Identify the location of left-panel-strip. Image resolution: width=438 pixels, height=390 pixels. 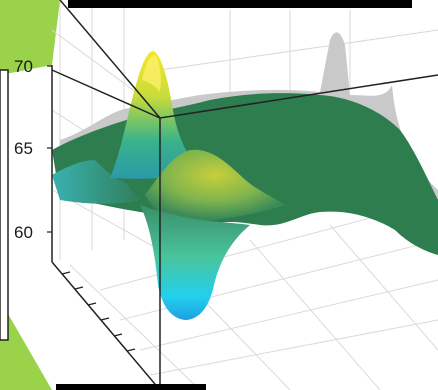
(4, 205).